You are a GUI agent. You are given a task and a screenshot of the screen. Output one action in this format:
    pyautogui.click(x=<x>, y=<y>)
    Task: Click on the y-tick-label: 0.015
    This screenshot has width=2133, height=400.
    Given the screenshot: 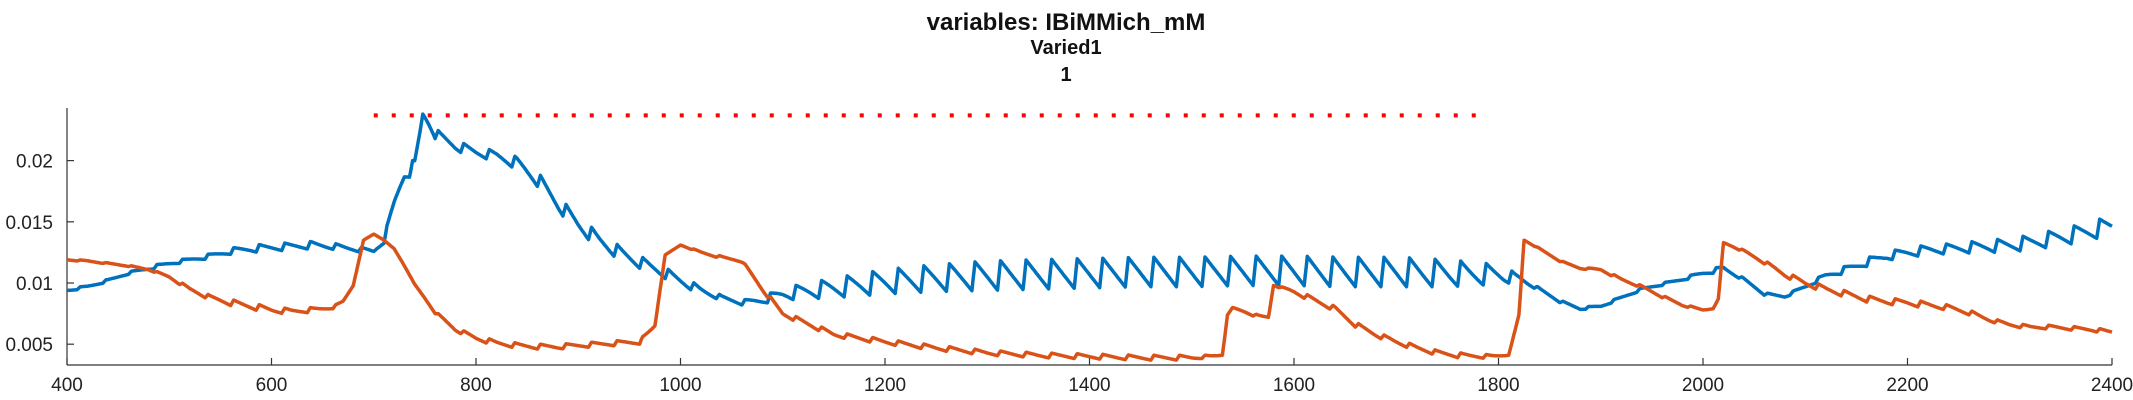 What is the action you would take?
    pyautogui.click(x=29, y=223)
    